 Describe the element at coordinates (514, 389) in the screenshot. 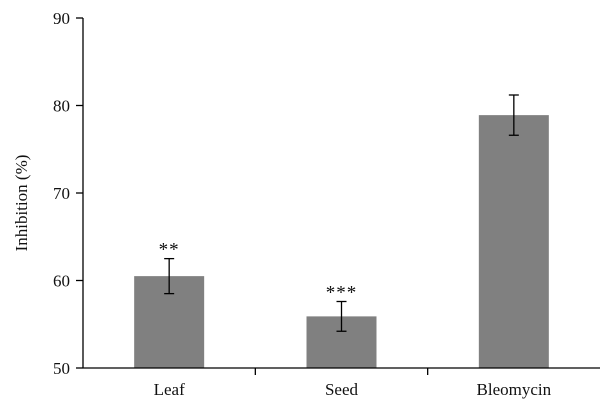

I see `x-tick-label: Bleomycin` at that location.